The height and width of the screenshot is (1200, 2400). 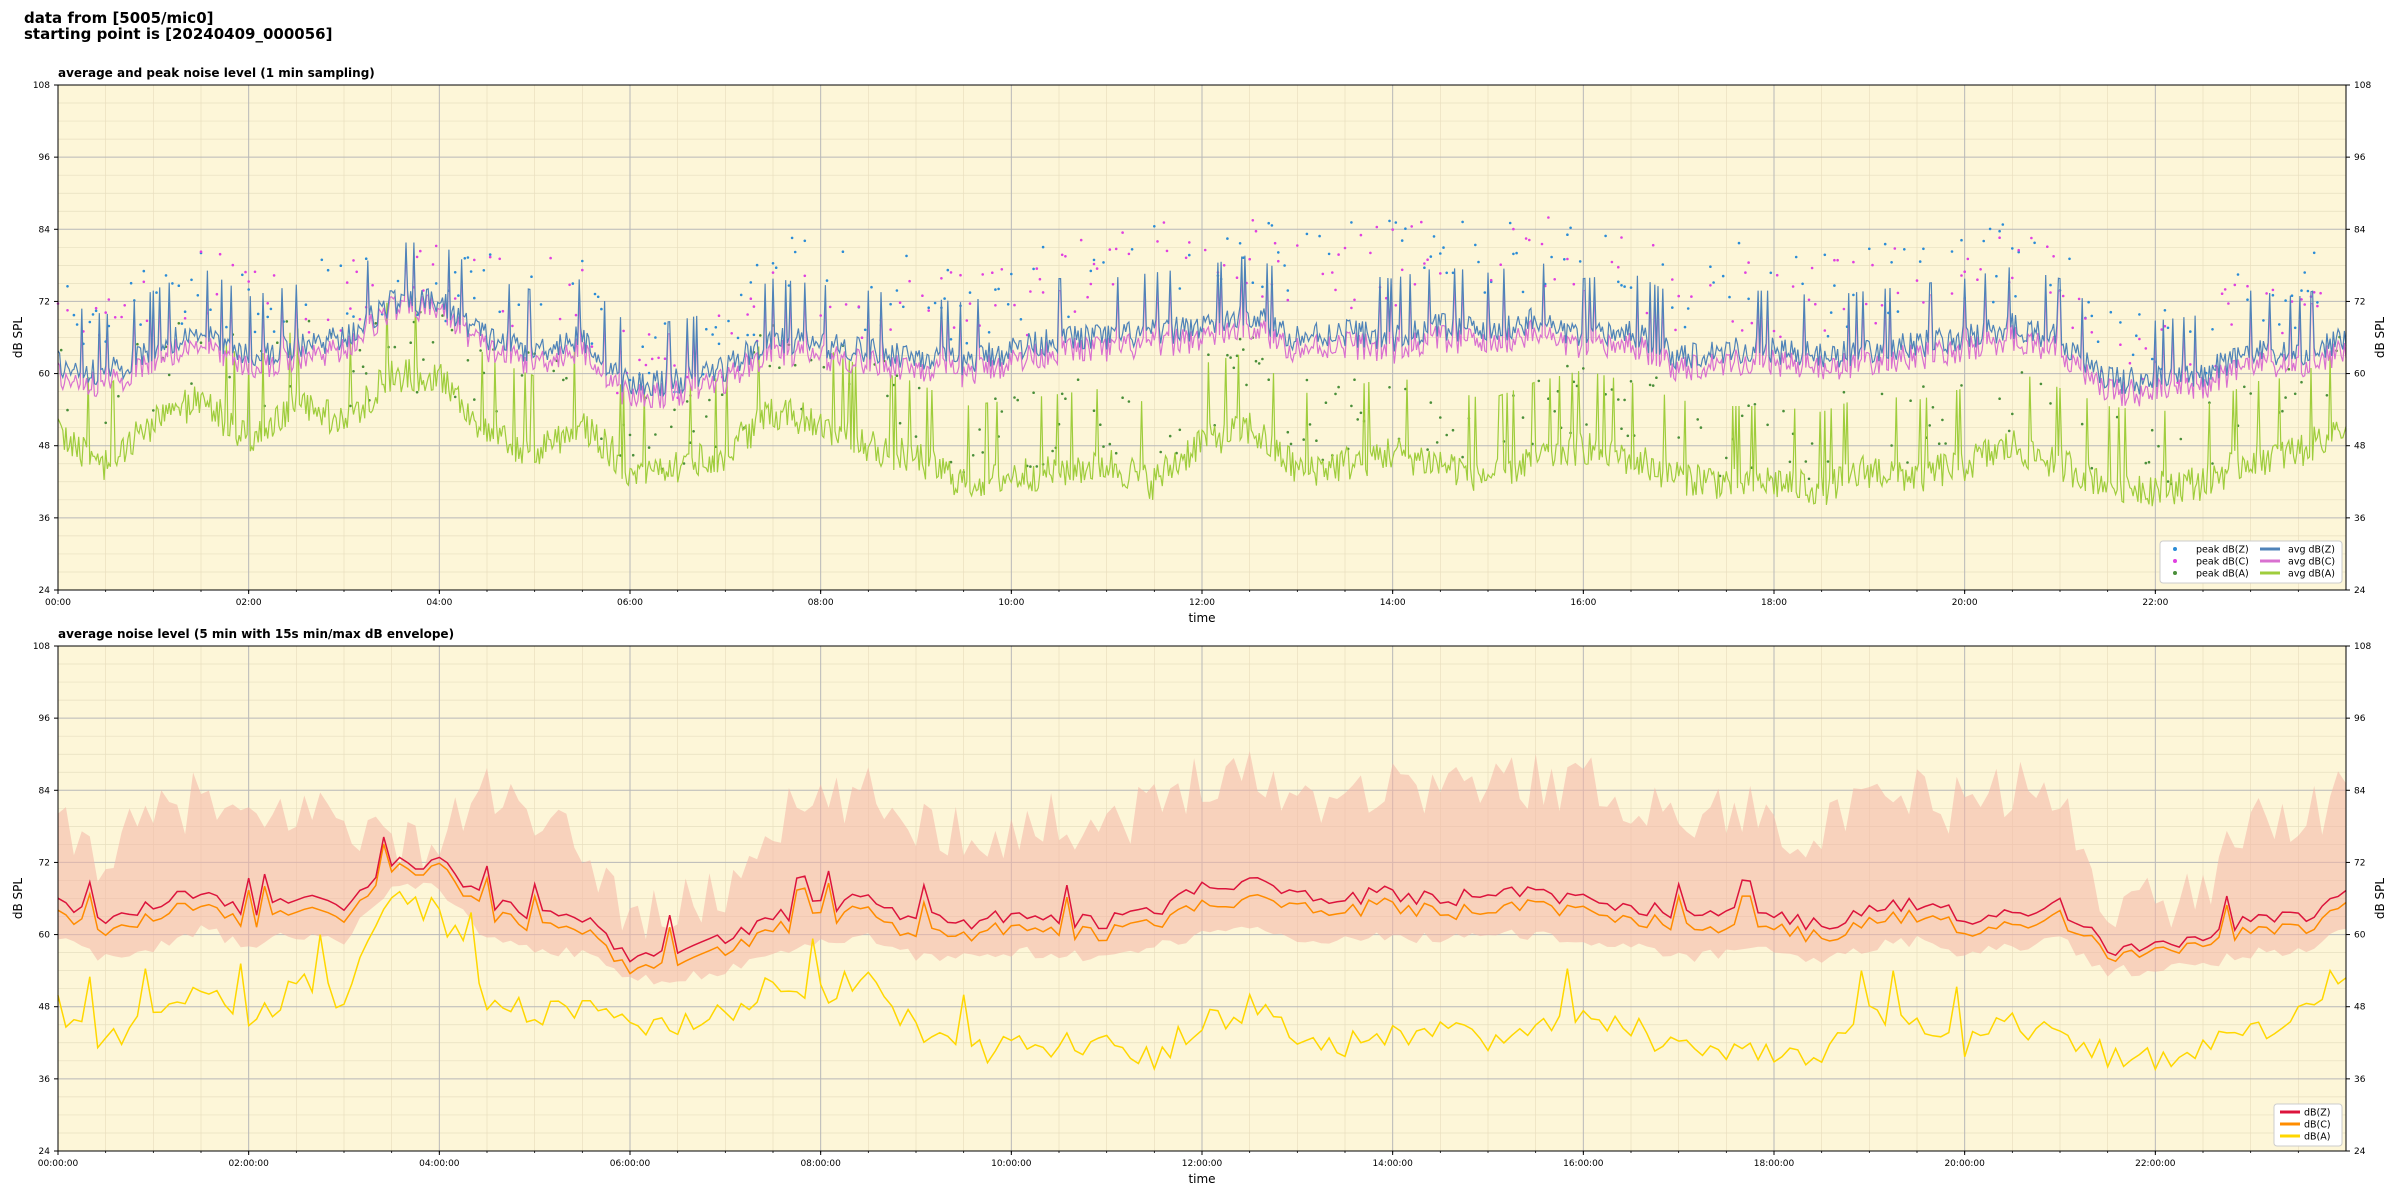 What do you see at coordinates (2360, 519) in the screenshot?
I see `y-tick-label-right: 36` at bounding box center [2360, 519].